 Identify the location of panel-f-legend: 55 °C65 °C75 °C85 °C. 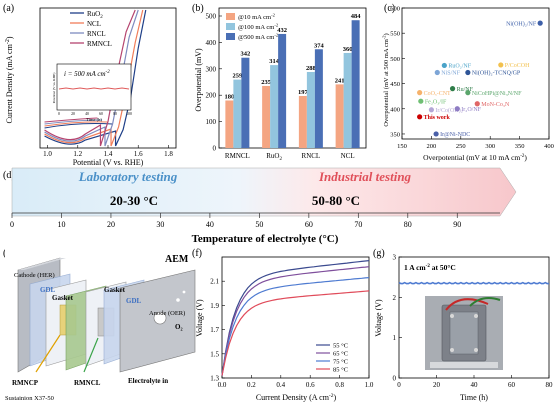
(332, 358).